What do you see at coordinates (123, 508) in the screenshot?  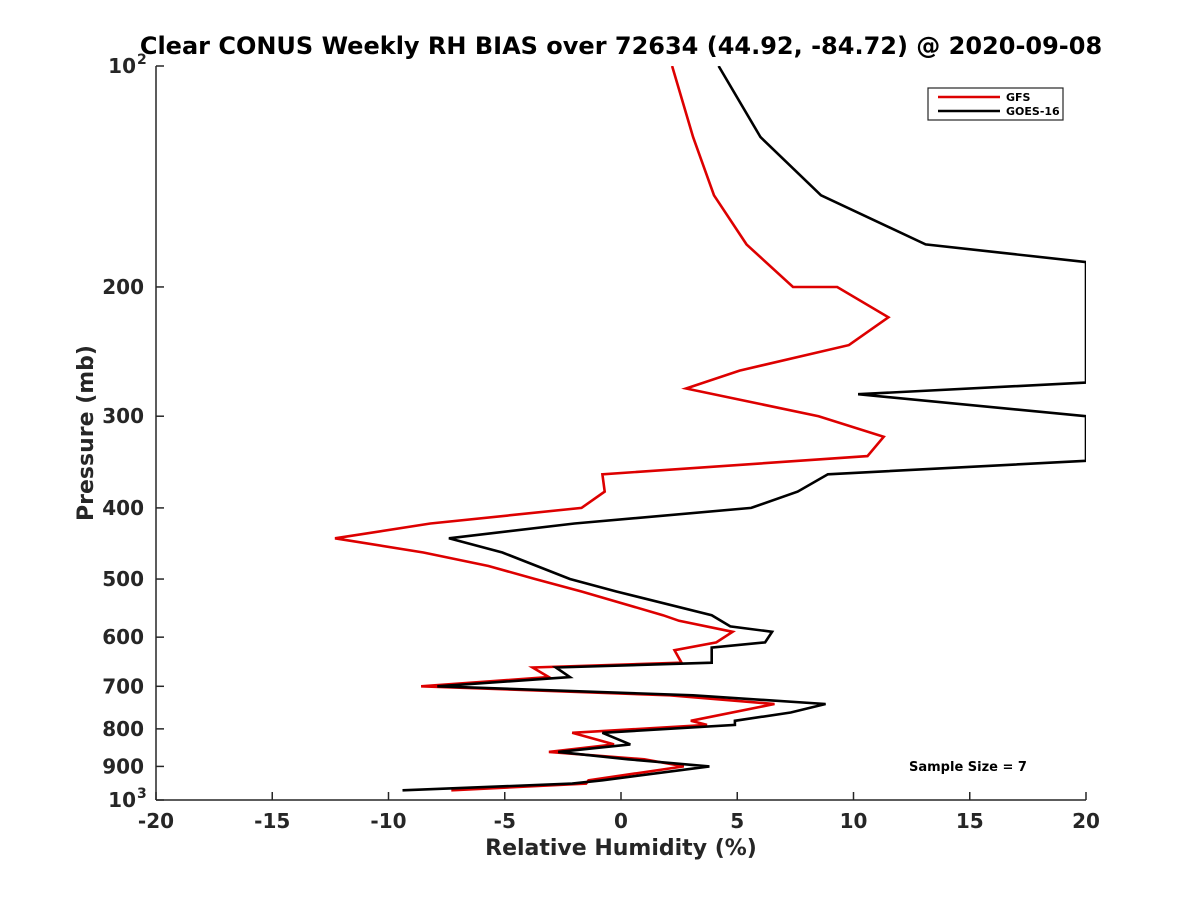 I see `y-tick-label: 400` at bounding box center [123, 508].